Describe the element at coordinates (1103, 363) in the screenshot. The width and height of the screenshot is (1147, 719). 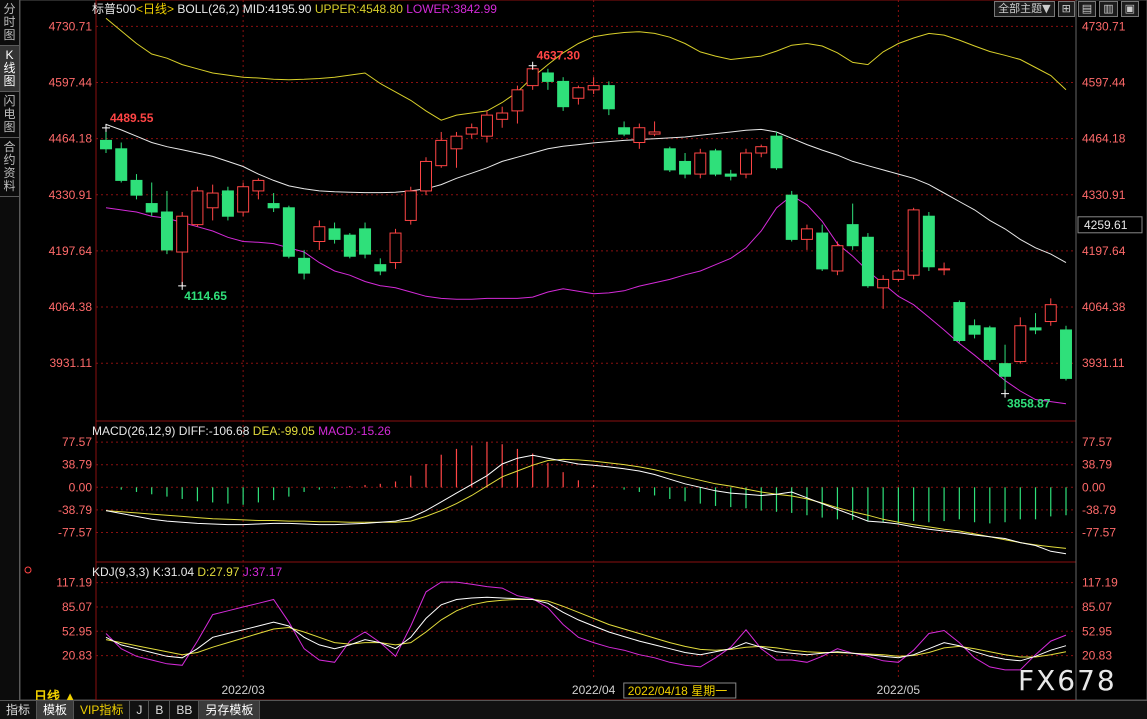
I see `price-tick-right: 3931.11` at that location.